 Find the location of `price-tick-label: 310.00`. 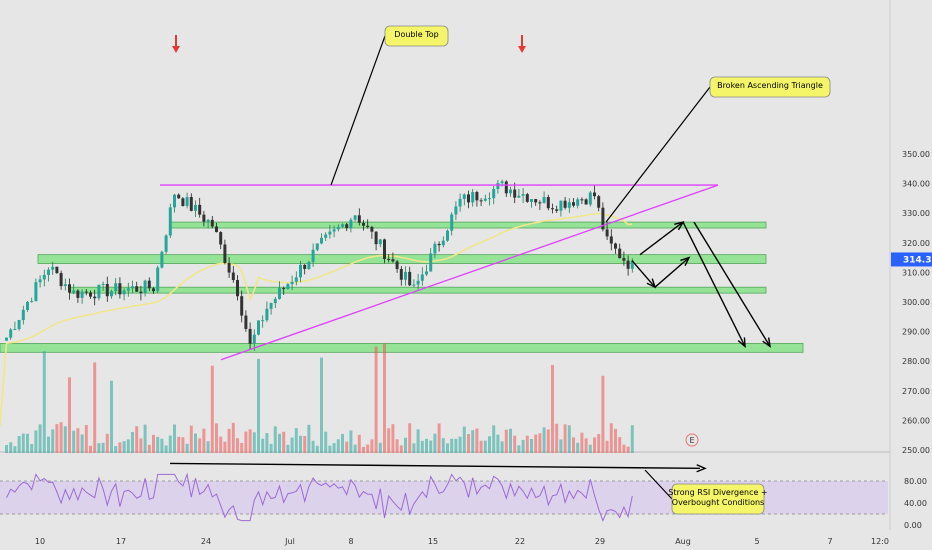

price-tick-label: 310.00 is located at coordinates (916, 272).